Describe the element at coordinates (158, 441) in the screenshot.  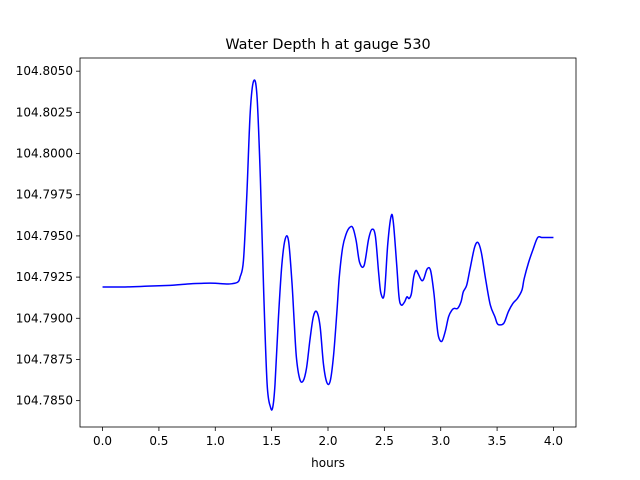
I see `x-tick-label: 0.5` at that location.